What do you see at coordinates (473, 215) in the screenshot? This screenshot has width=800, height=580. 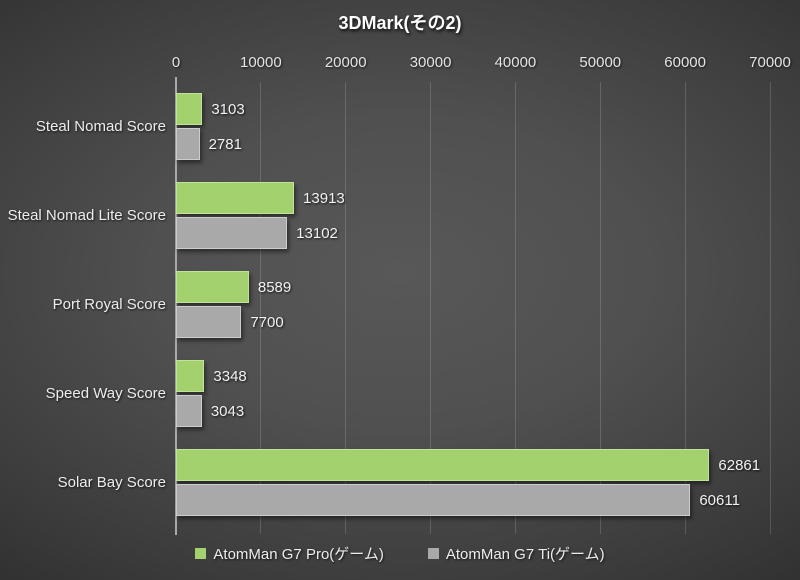 I see `bar-group: 13913 13102` at bounding box center [473, 215].